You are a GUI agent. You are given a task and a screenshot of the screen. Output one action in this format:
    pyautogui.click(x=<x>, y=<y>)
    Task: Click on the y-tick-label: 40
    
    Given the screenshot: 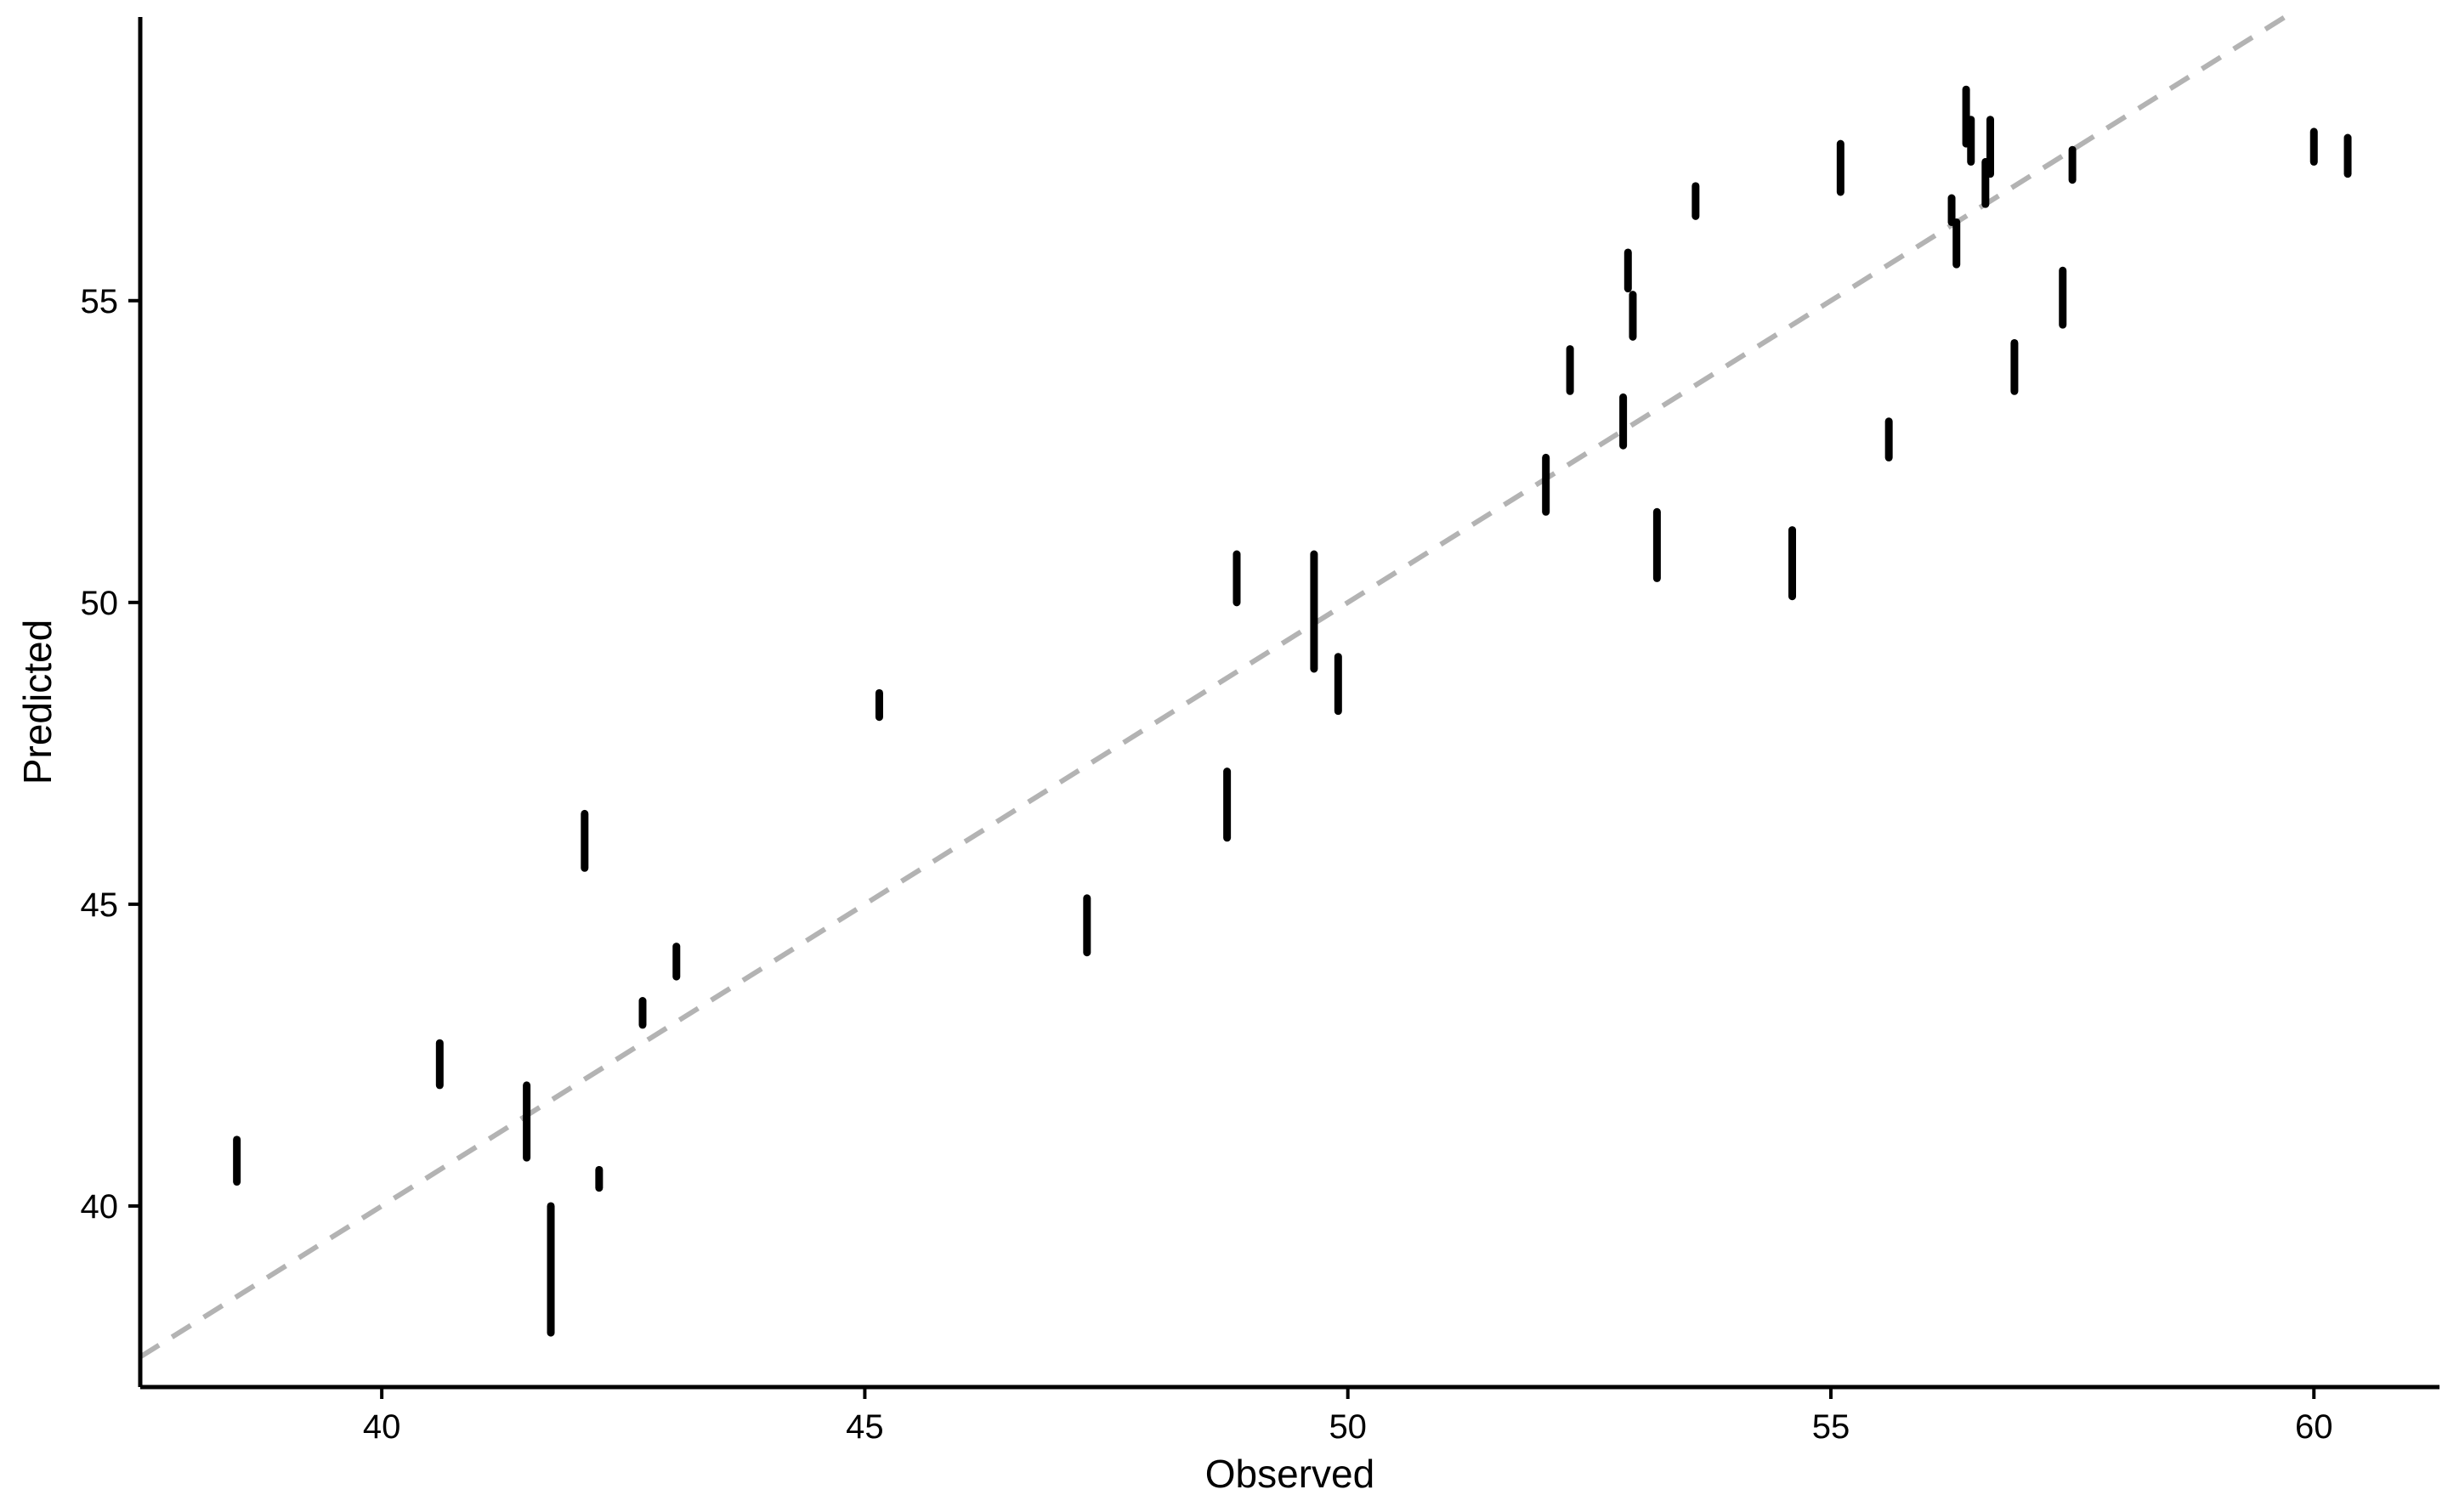 What is the action you would take?
    pyautogui.click(x=100, y=1207)
    